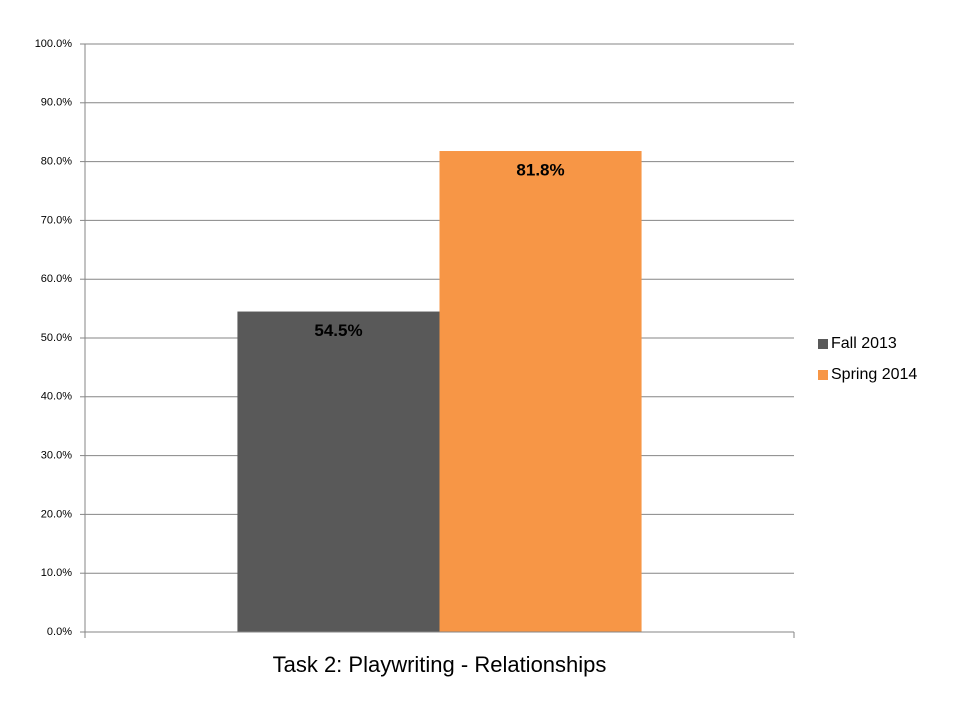 This screenshot has width=960, height=720. What do you see at coordinates (864, 343) in the screenshot?
I see `legend-label: Fall 2013` at bounding box center [864, 343].